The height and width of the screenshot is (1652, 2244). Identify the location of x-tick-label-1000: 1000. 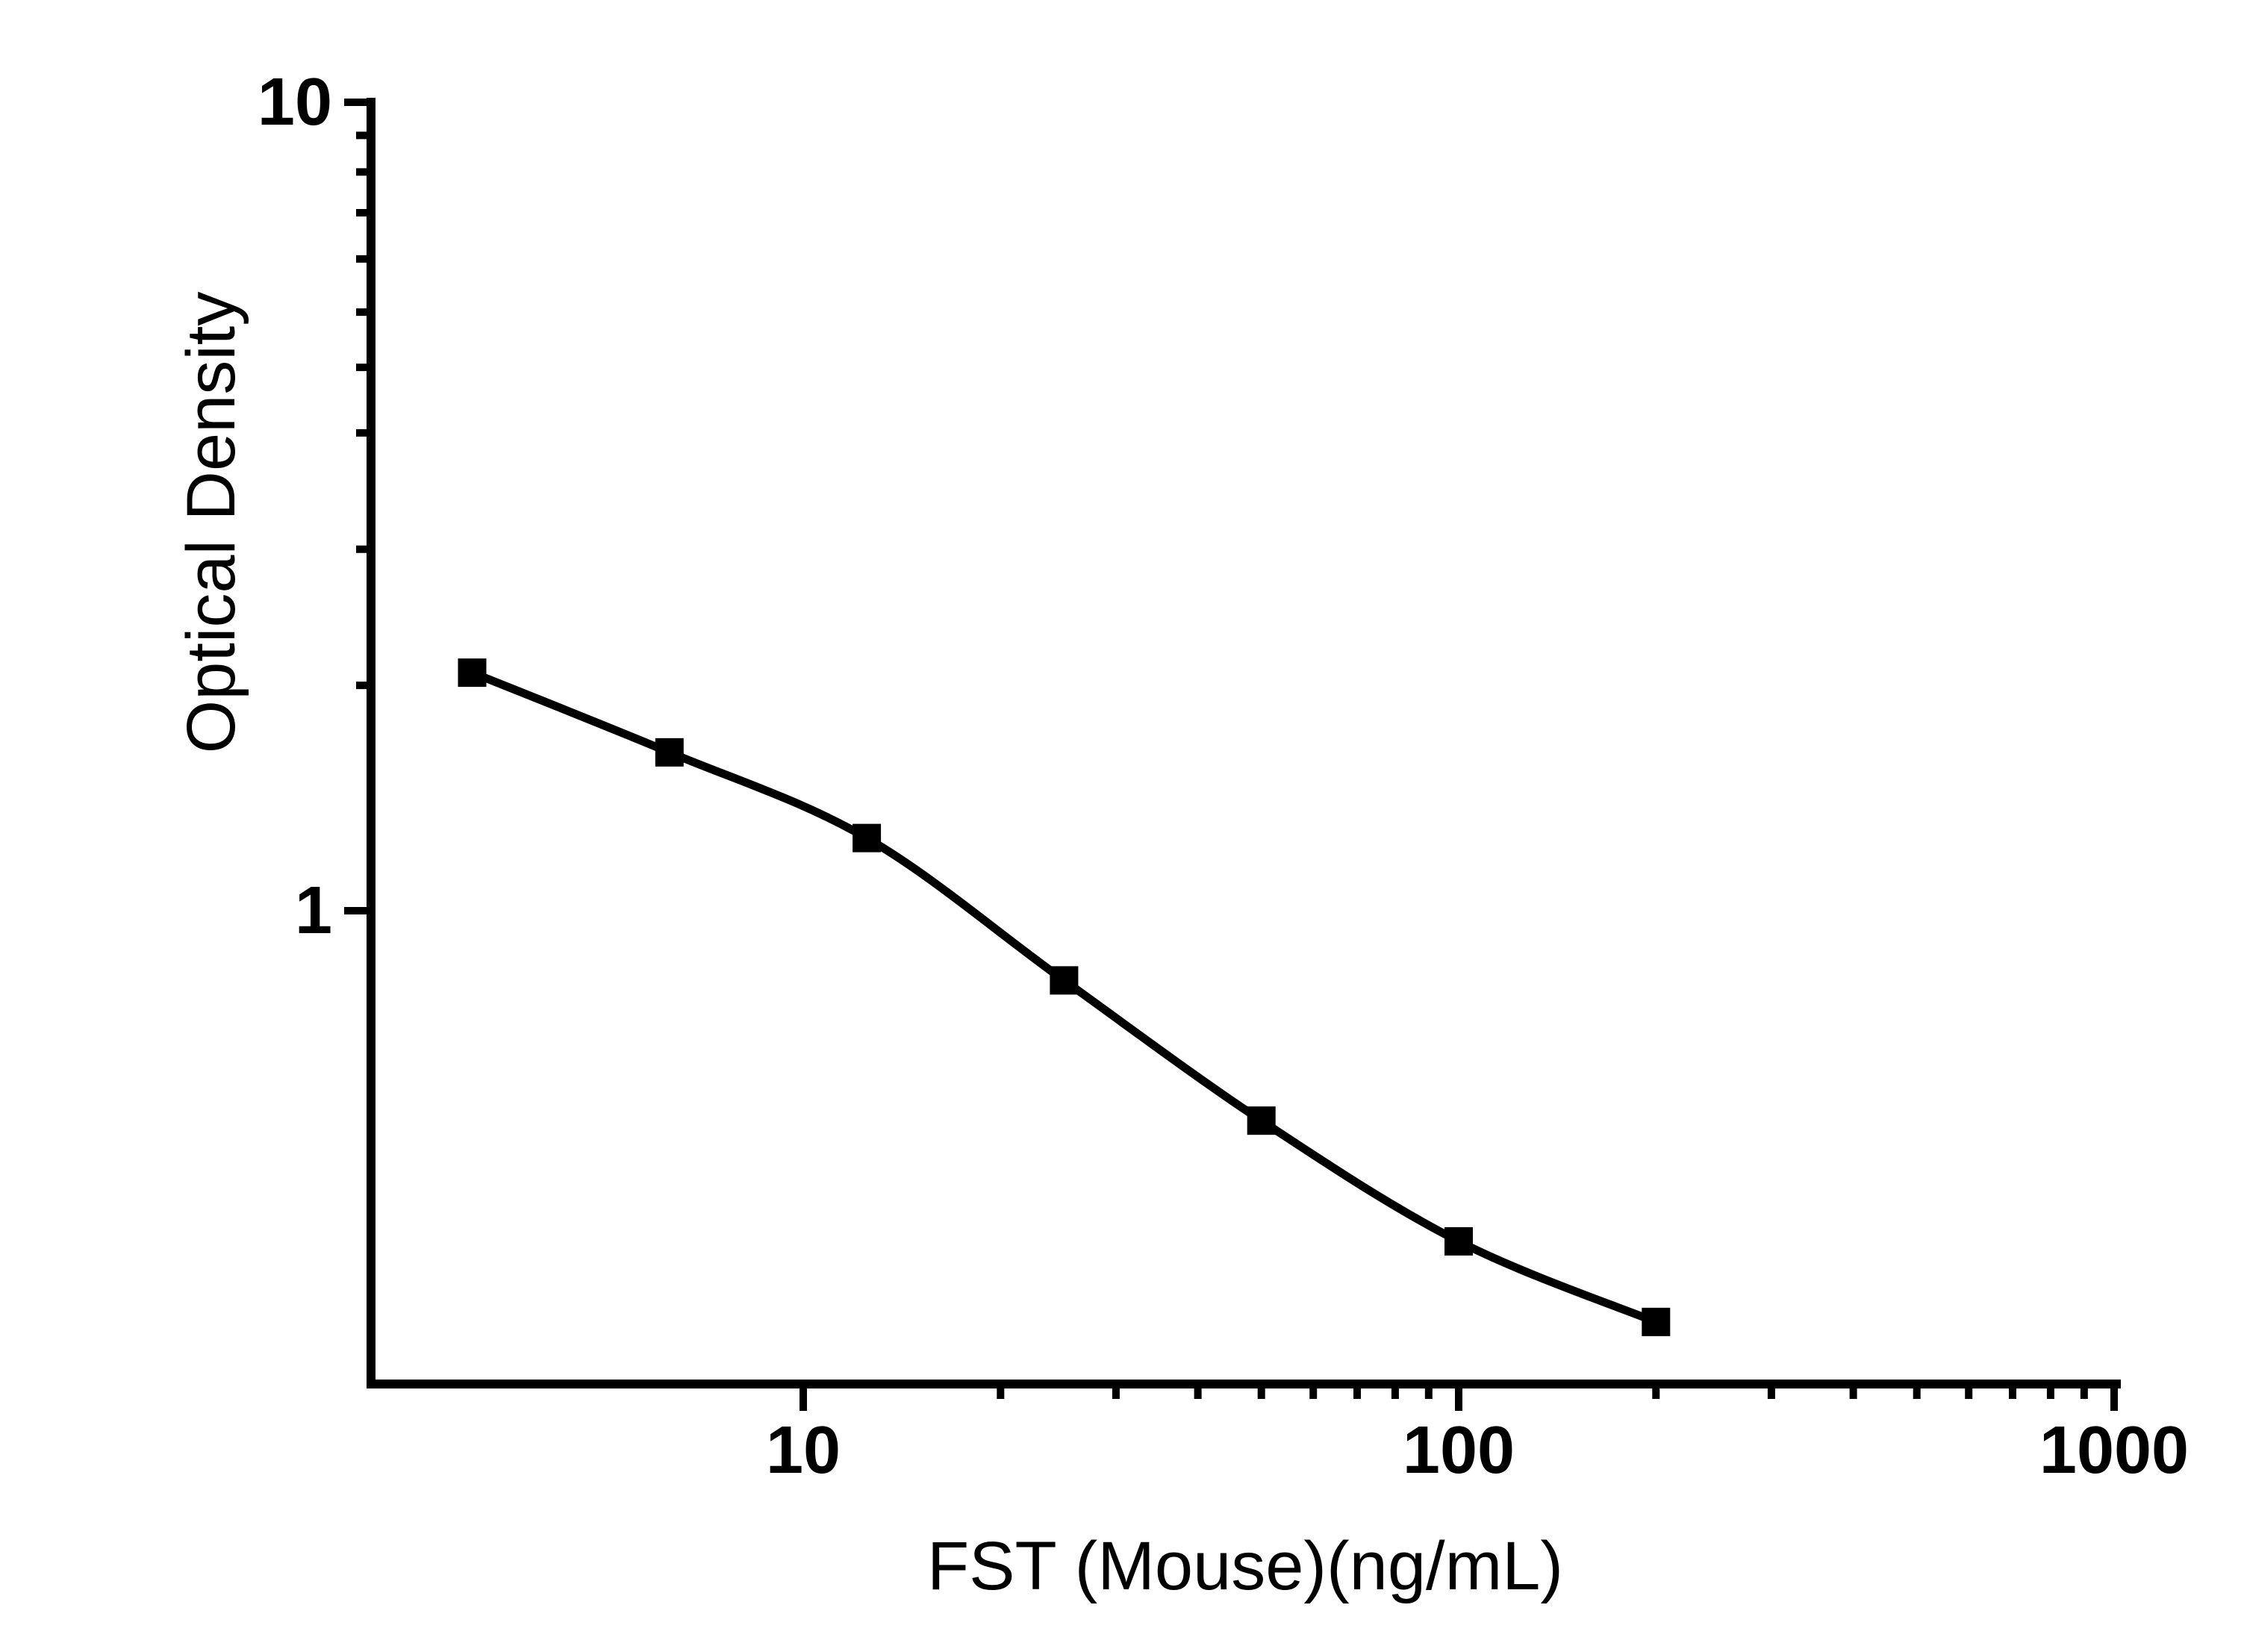
(2114, 1450).